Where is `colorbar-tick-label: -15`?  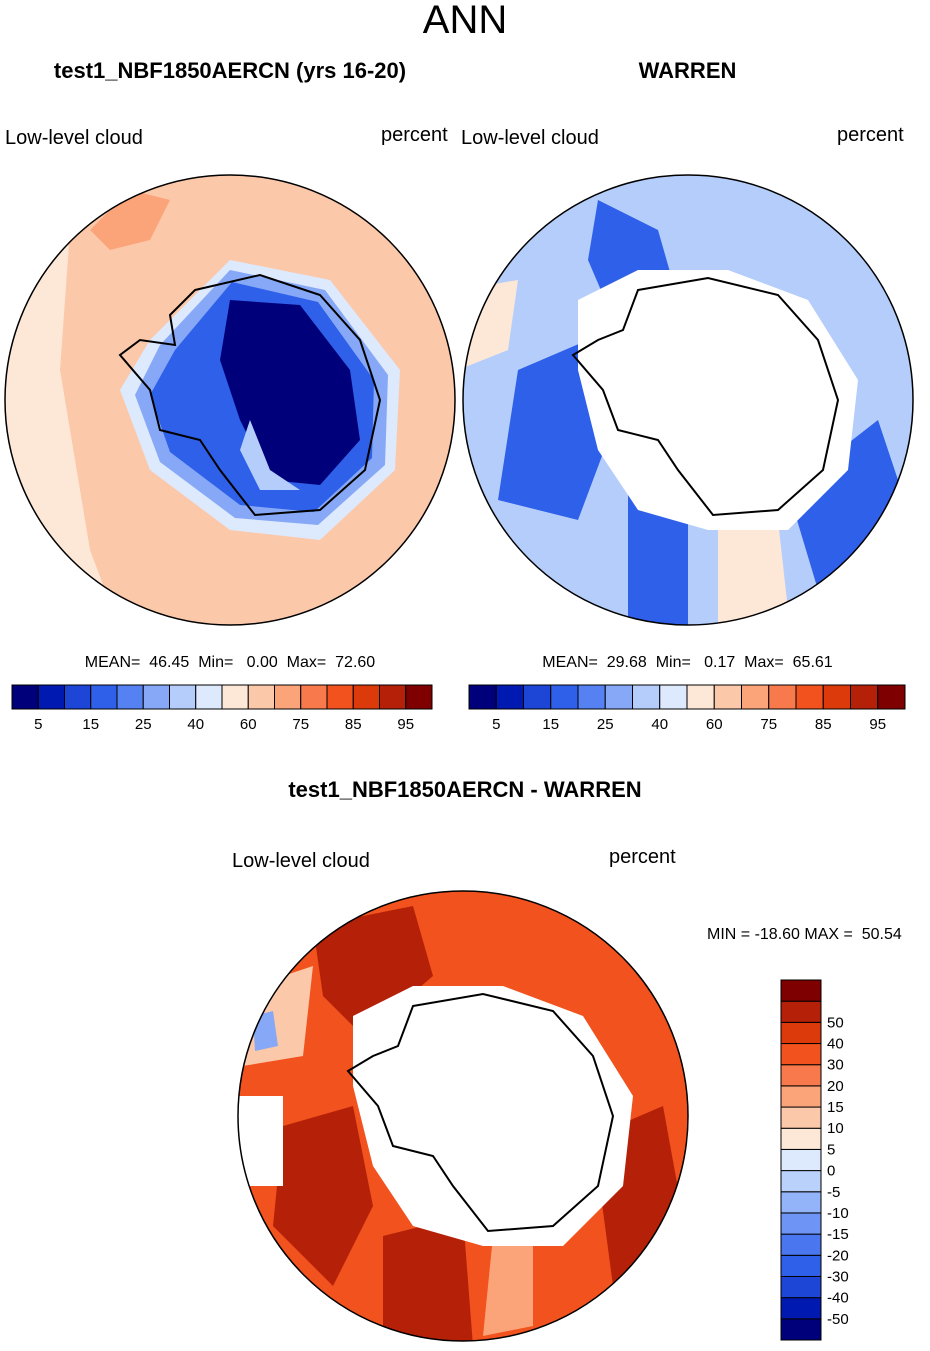
colorbar-tick-label: -15 is located at coordinates (838, 1234).